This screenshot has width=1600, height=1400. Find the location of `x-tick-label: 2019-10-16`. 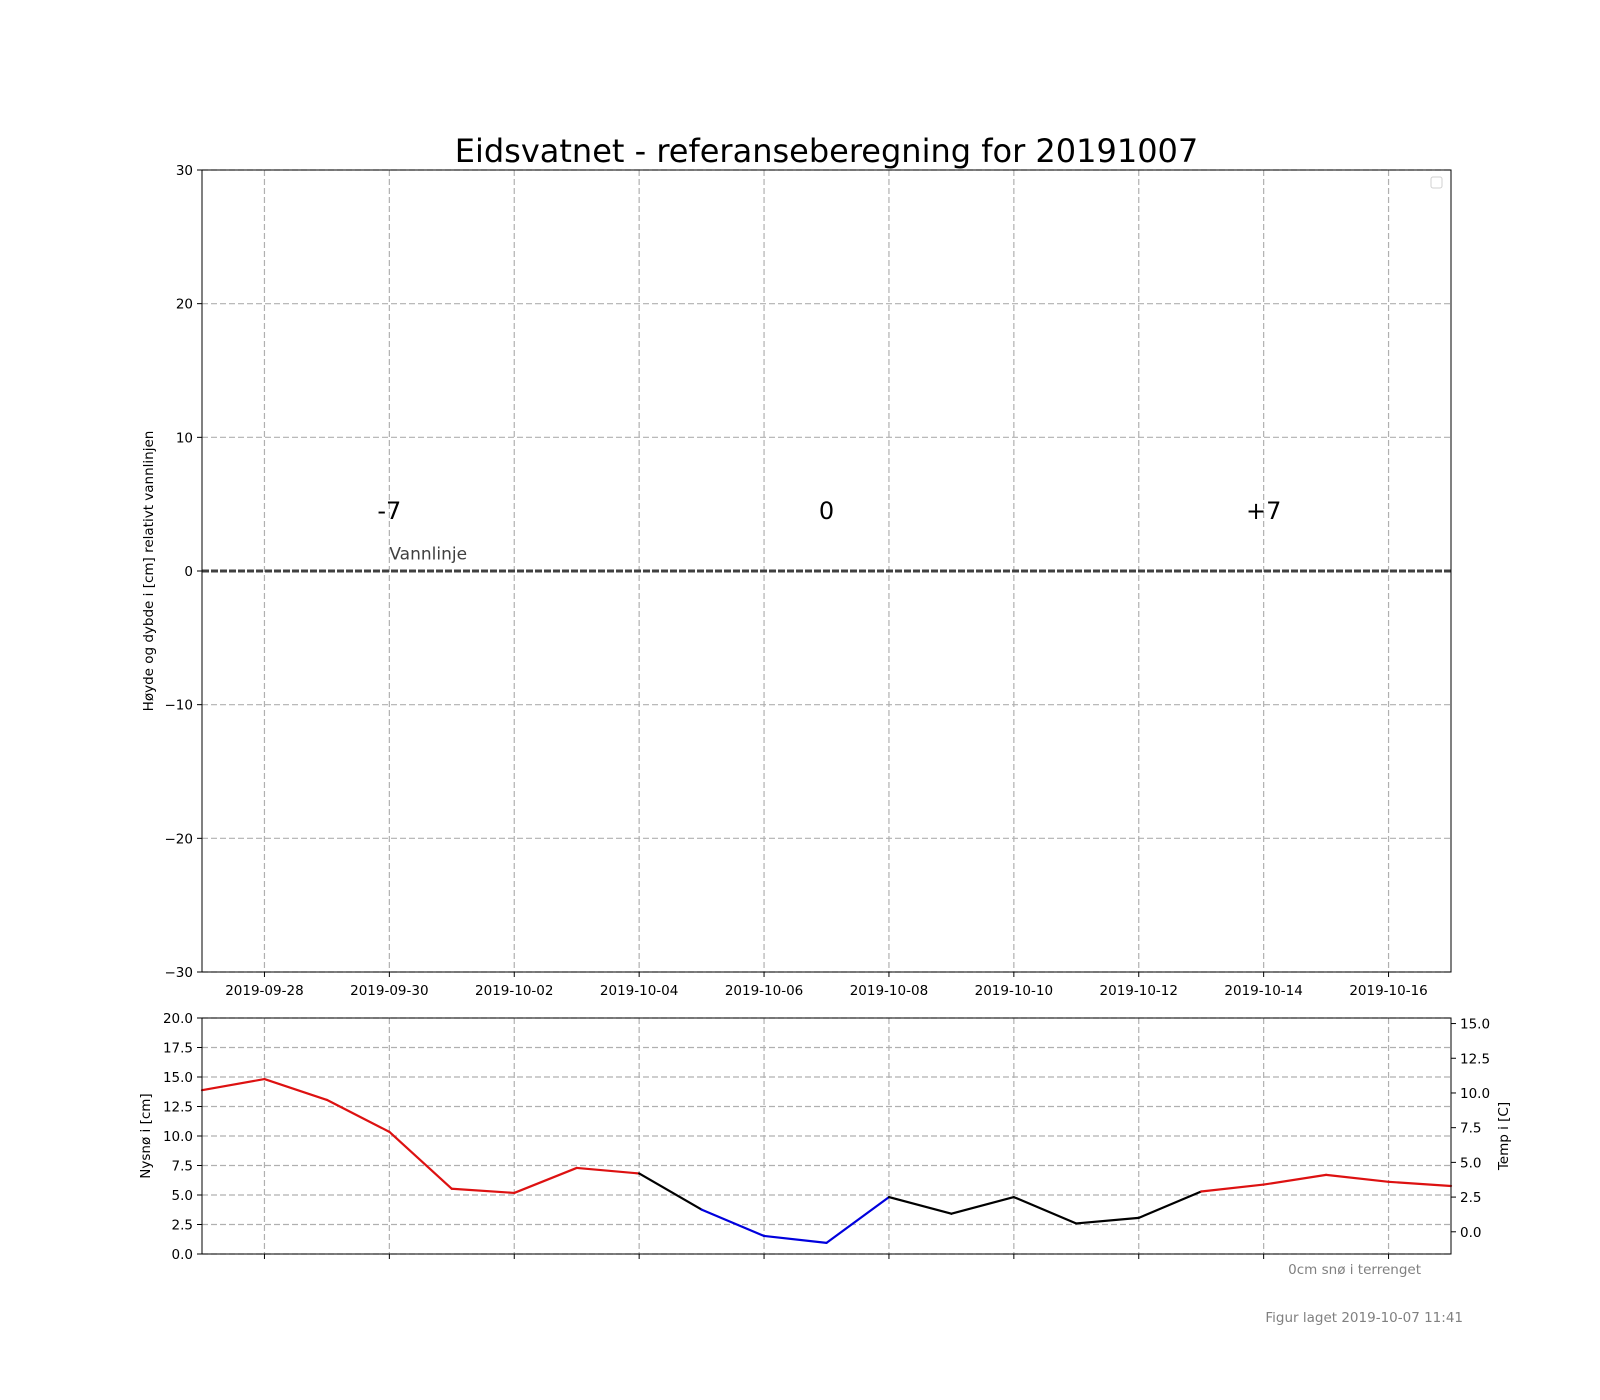

x-tick-label: 2019-10-16 is located at coordinates (1388, 991).